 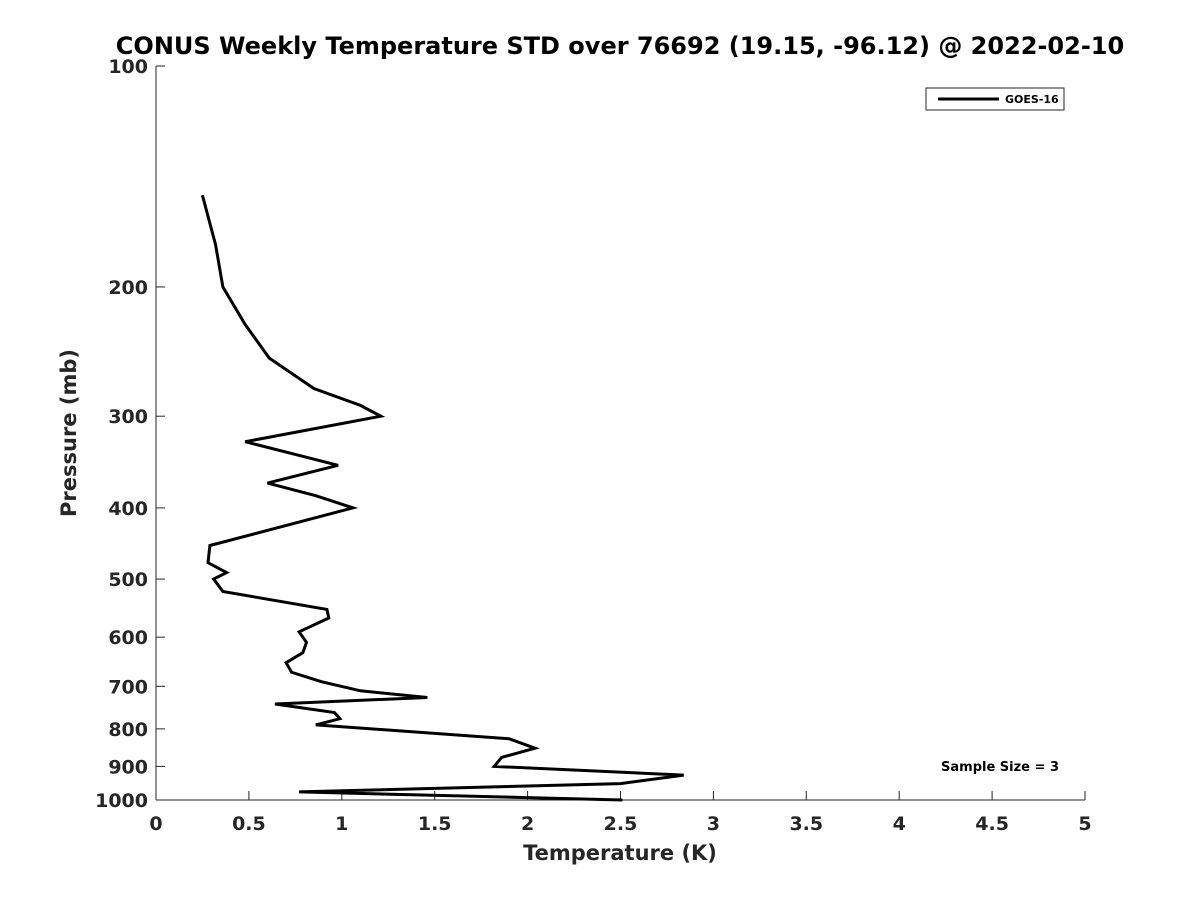 What do you see at coordinates (128, 67) in the screenshot?
I see `y-tick-label: 100` at bounding box center [128, 67].